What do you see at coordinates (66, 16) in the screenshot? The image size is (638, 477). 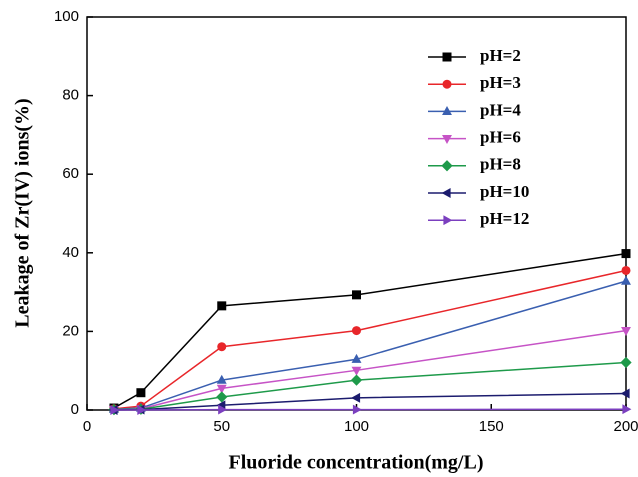 I see `y-tick-label: 100` at bounding box center [66, 16].